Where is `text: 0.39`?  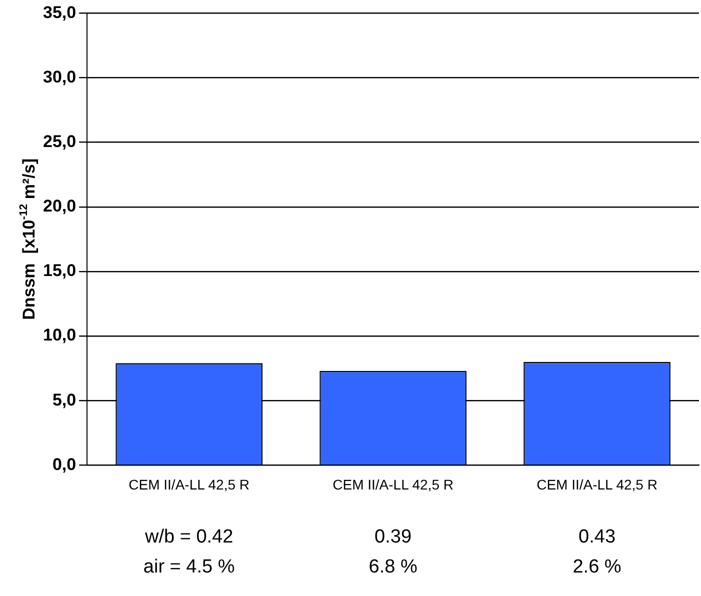 text: 0.39 is located at coordinates (393, 537).